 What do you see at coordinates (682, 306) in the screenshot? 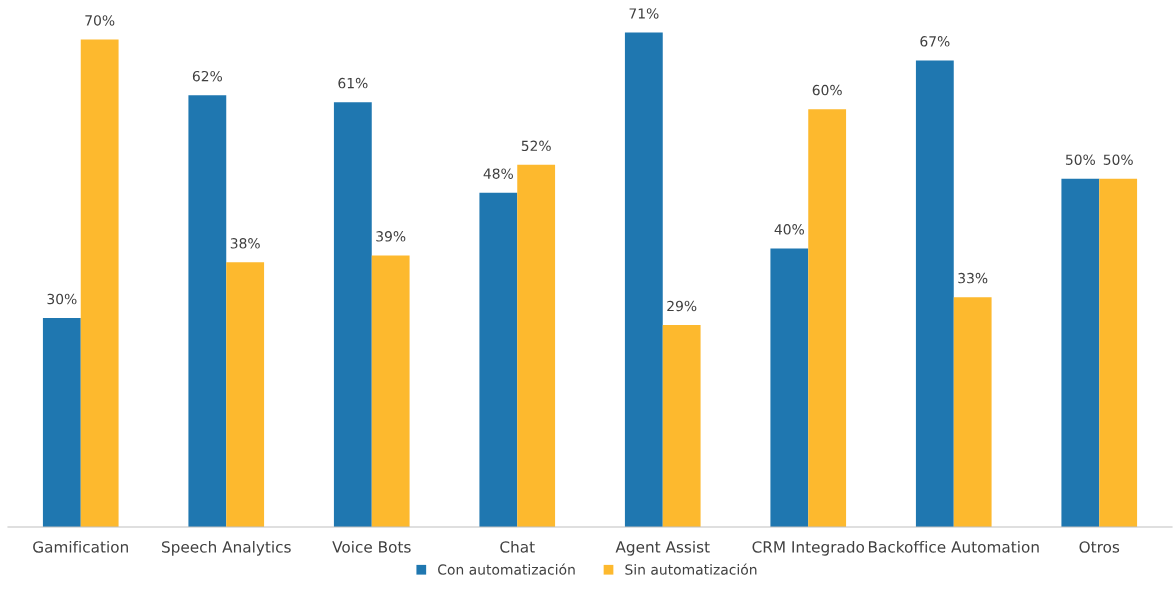
I see `data-label: 29%` at bounding box center [682, 306].